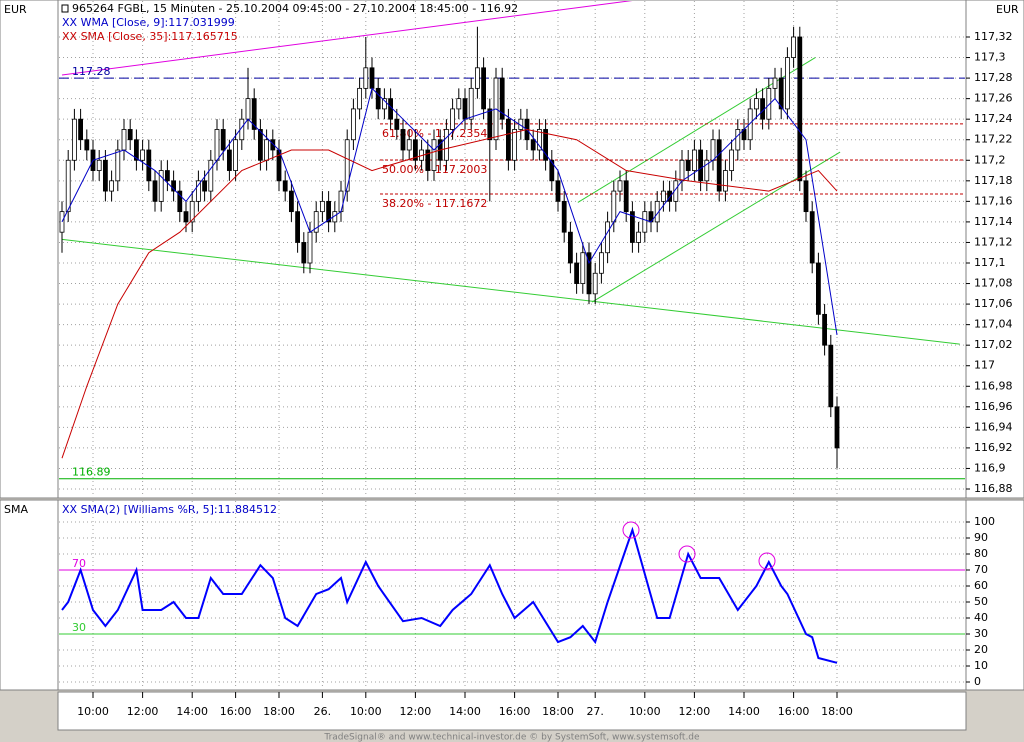  I want to click on y-tick-label: 117,1, so click(990, 262).